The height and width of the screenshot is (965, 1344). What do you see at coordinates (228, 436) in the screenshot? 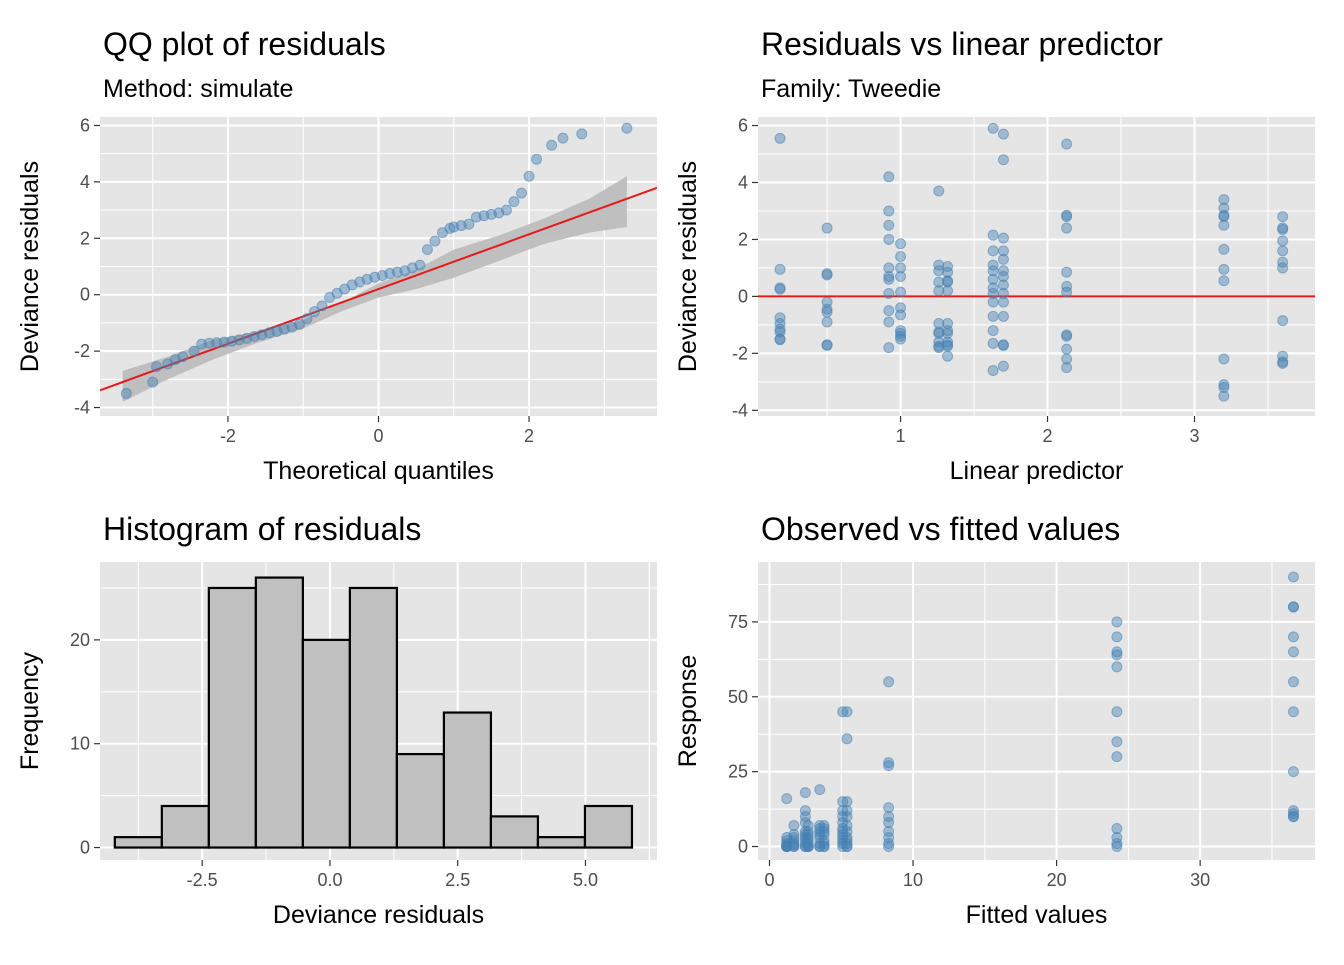
I see `x-tick-label: -2` at bounding box center [228, 436].